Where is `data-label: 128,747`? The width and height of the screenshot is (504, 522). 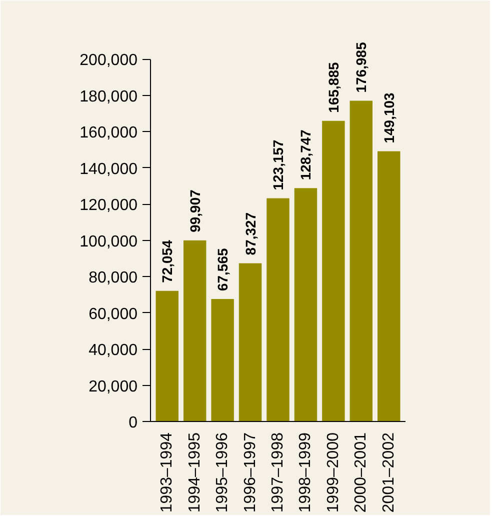
data-label: 128,747 is located at coordinates (306, 154).